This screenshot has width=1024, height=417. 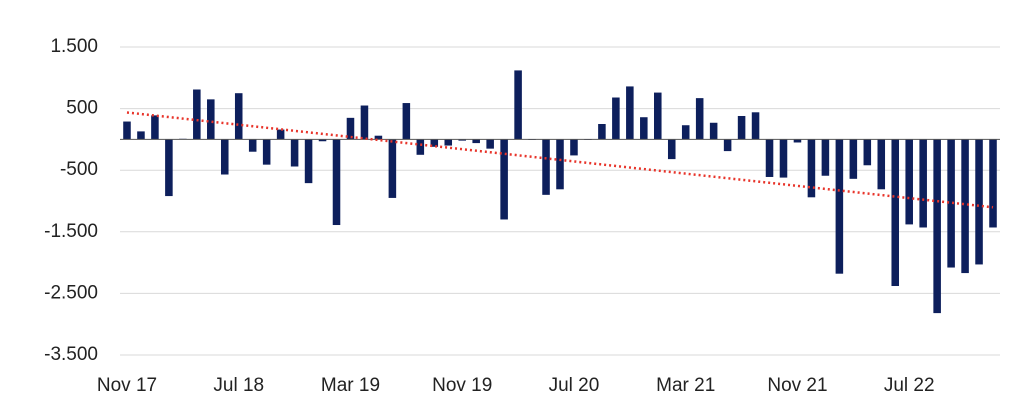 What do you see at coordinates (71, 231) in the screenshot?
I see `y-tick-label: -1.500` at bounding box center [71, 231].